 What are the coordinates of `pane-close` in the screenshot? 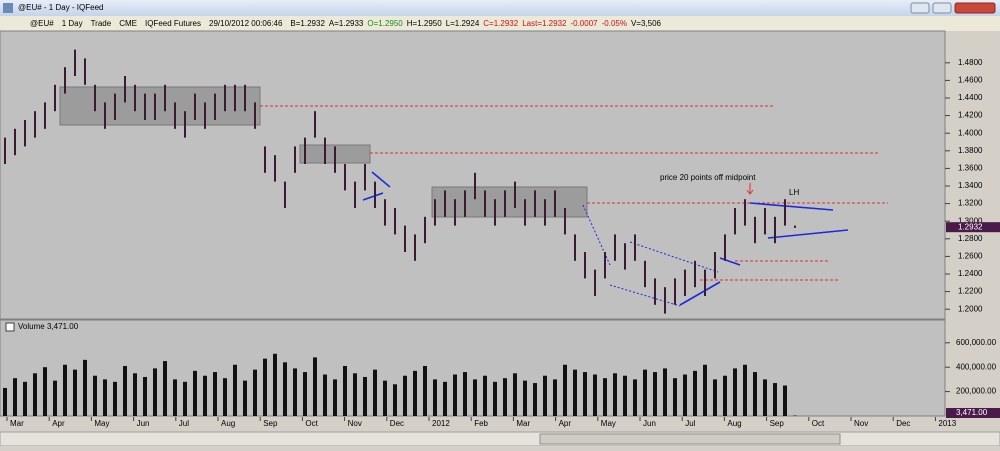 It's located at (10, 327).